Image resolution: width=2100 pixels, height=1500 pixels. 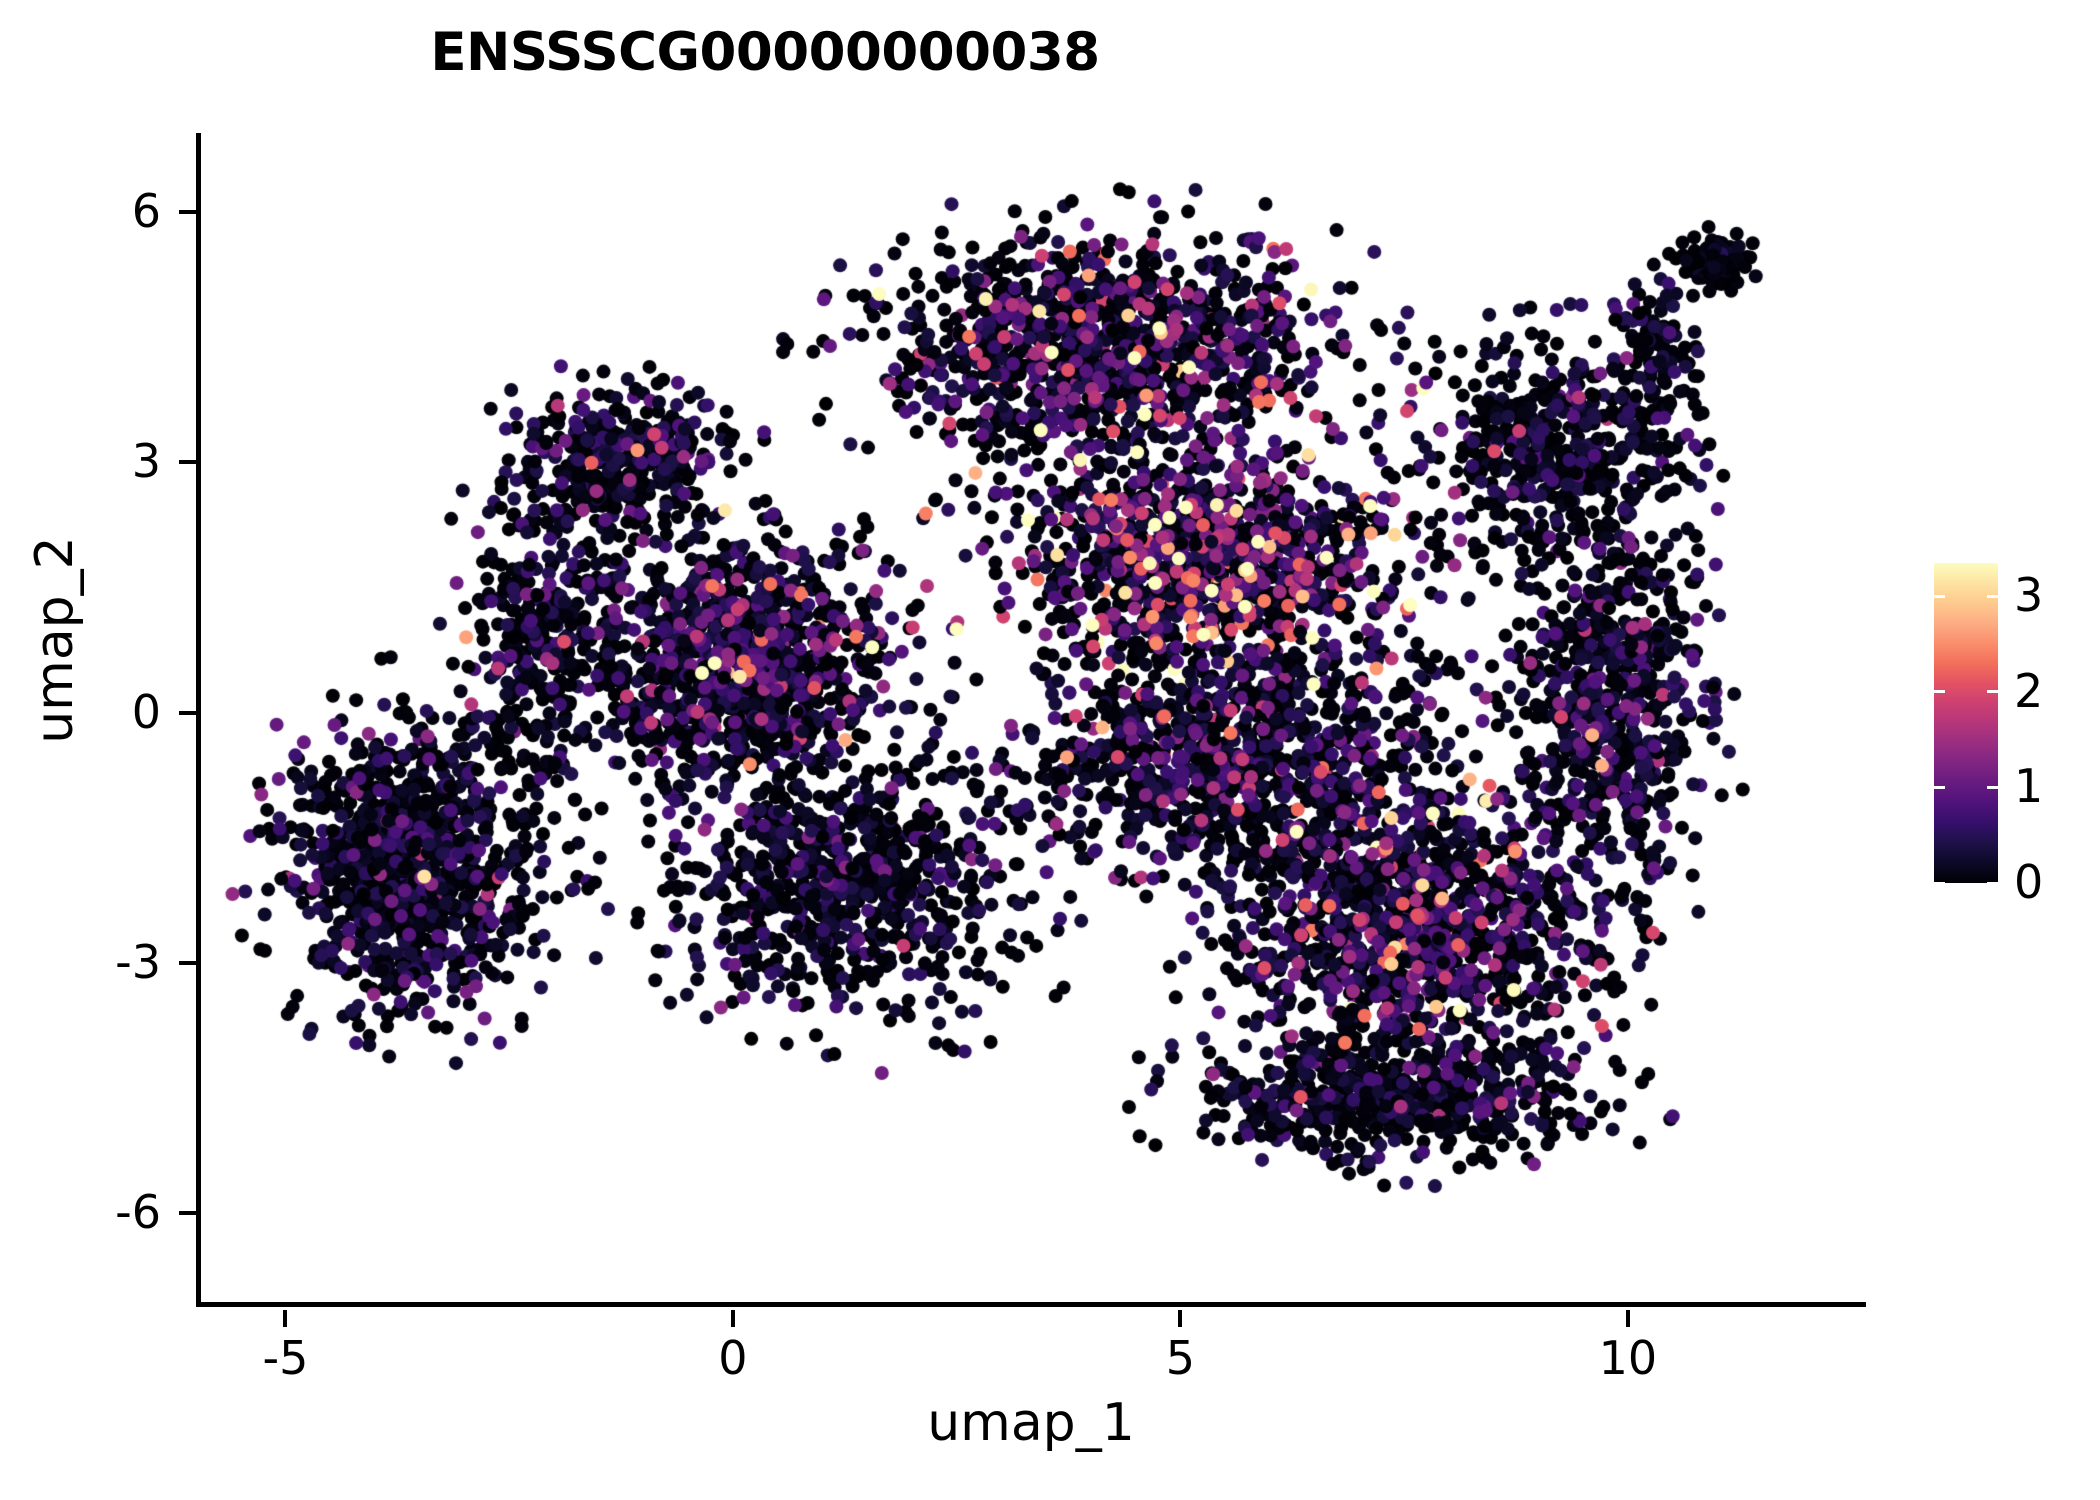 What do you see at coordinates (2029, 690) in the screenshot?
I see `colorbar-tick-label: 2` at bounding box center [2029, 690].